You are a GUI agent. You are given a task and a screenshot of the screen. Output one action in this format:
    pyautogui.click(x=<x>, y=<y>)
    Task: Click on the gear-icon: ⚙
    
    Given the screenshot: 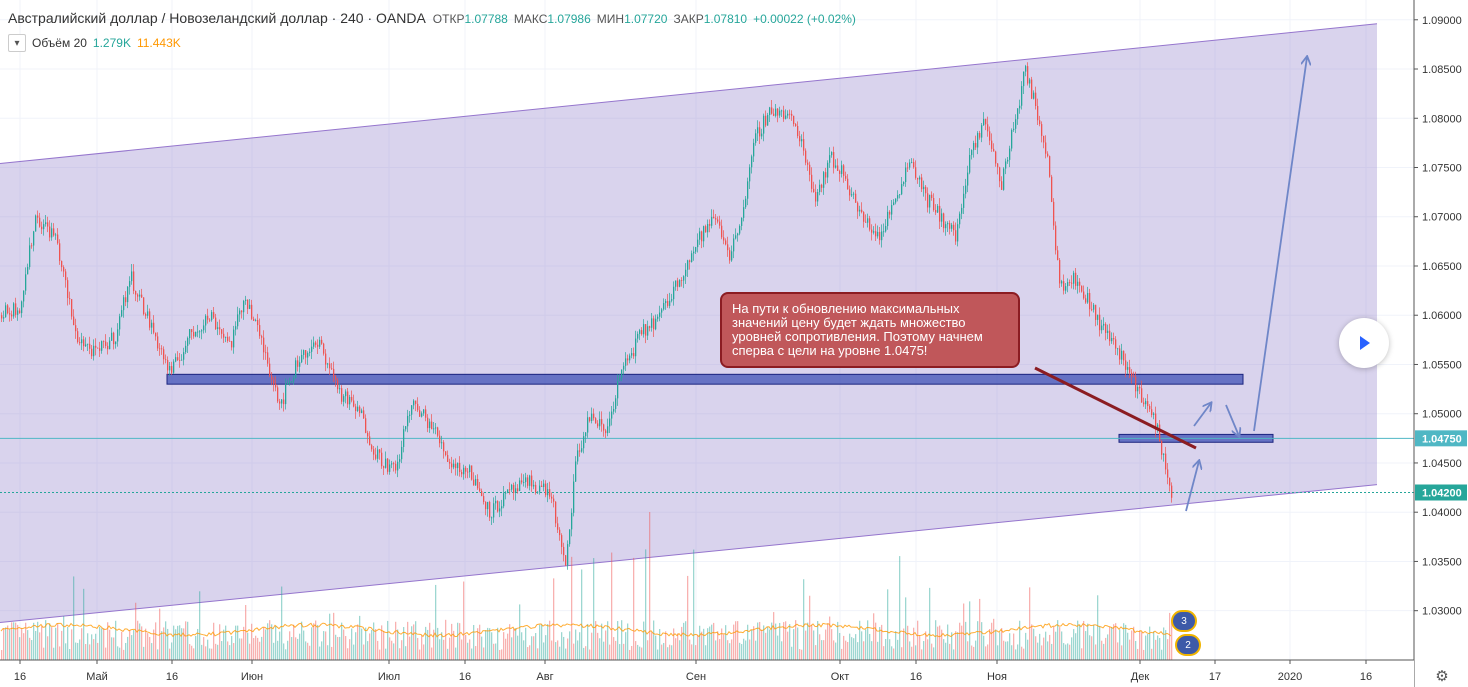 What is the action you would take?
    pyautogui.click(x=1442, y=676)
    